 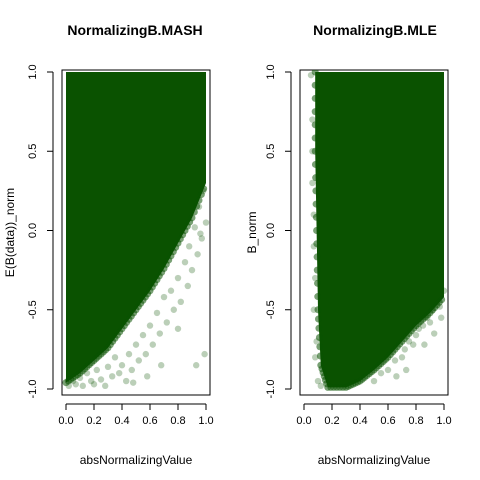 I want to click on x-tick-label: 1.0, so click(x=443, y=421).